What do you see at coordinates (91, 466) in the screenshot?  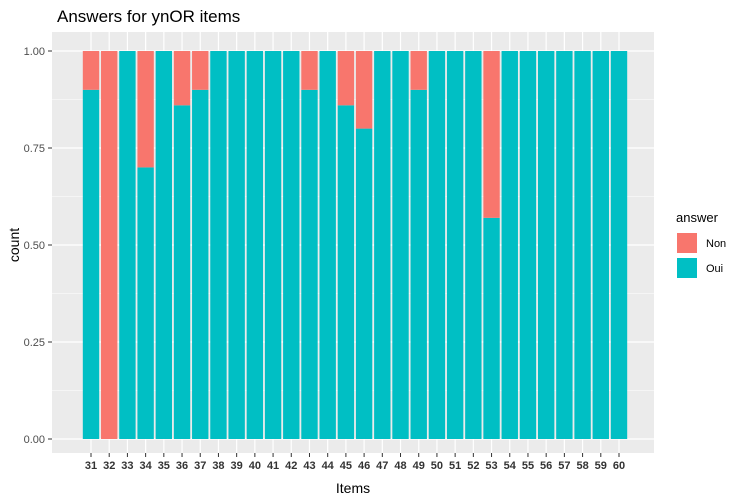 I see `x-tick-label: 31` at bounding box center [91, 466].